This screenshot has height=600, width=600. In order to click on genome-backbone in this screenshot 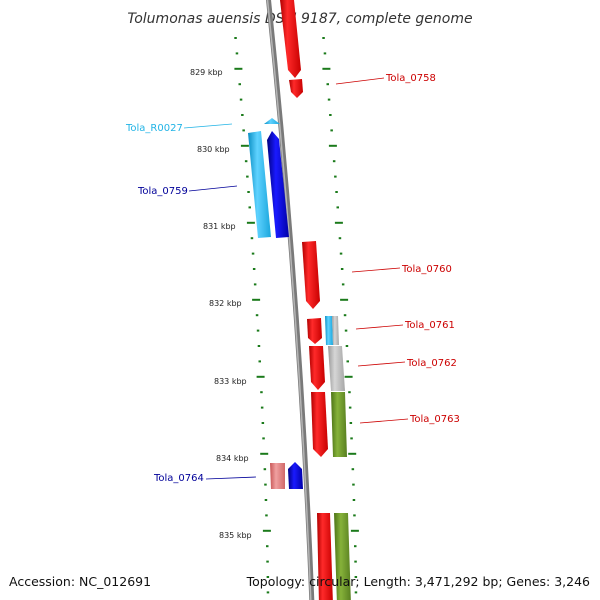, I will do `click(290, 300)`.